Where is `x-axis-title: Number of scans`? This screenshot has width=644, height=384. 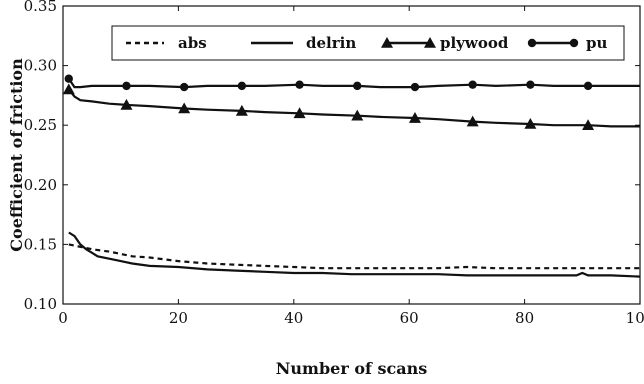
x-axis-title: Number of scans is located at coordinates (351, 368).